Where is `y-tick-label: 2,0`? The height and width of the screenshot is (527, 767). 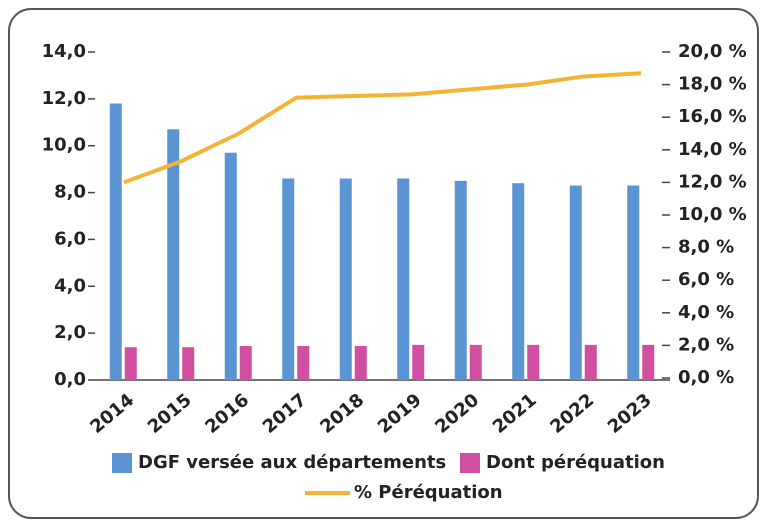
y-tick-label: 2,0 is located at coordinates (70, 332).